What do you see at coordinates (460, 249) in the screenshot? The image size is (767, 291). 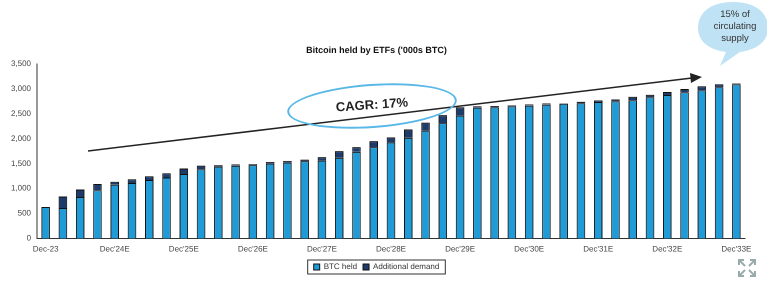 I see `x-tick-label: Dec'29E` at bounding box center [460, 249].